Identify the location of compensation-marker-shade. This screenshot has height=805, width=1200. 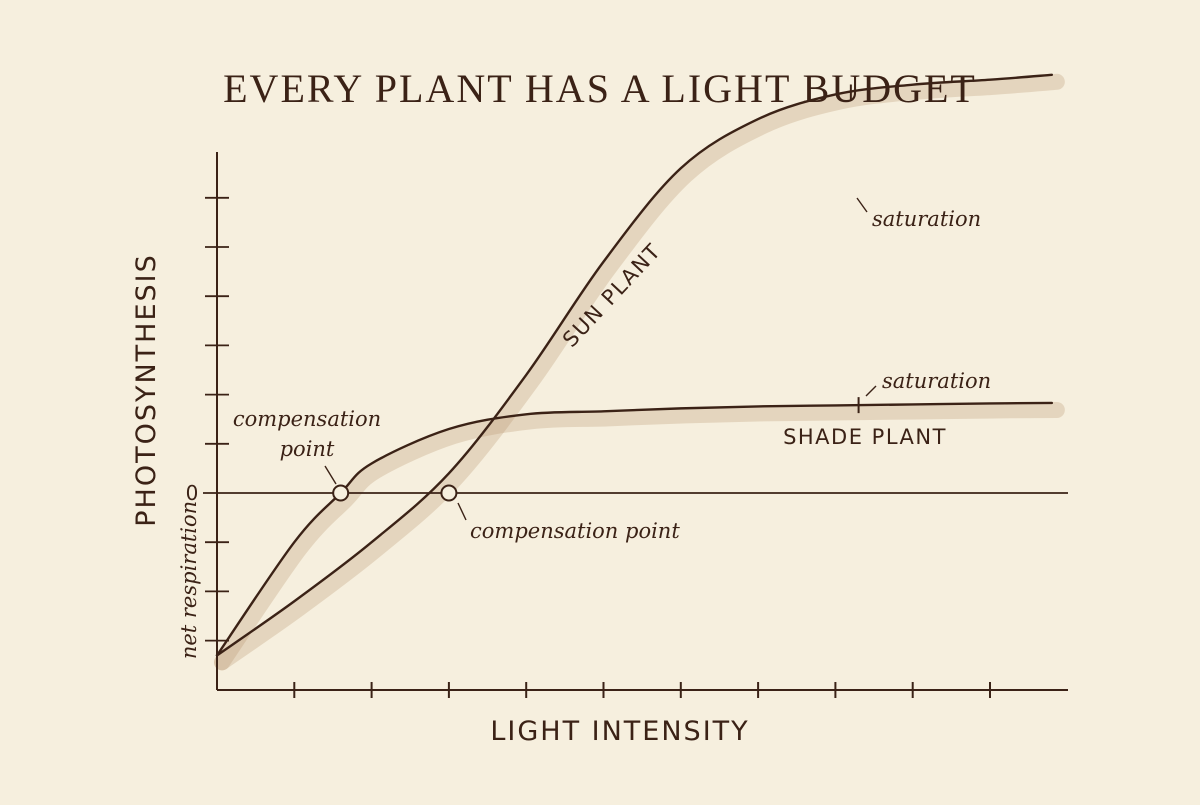
(341, 493).